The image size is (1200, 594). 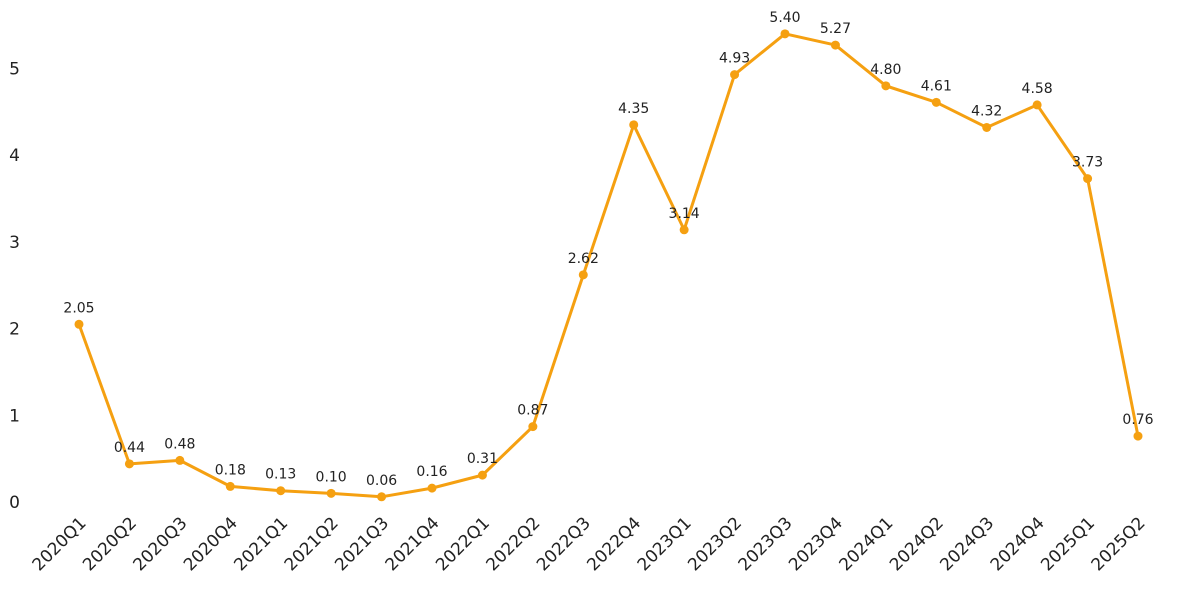 What do you see at coordinates (784, 18) in the screenshot?
I see `data-label: 5.40` at bounding box center [784, 18].